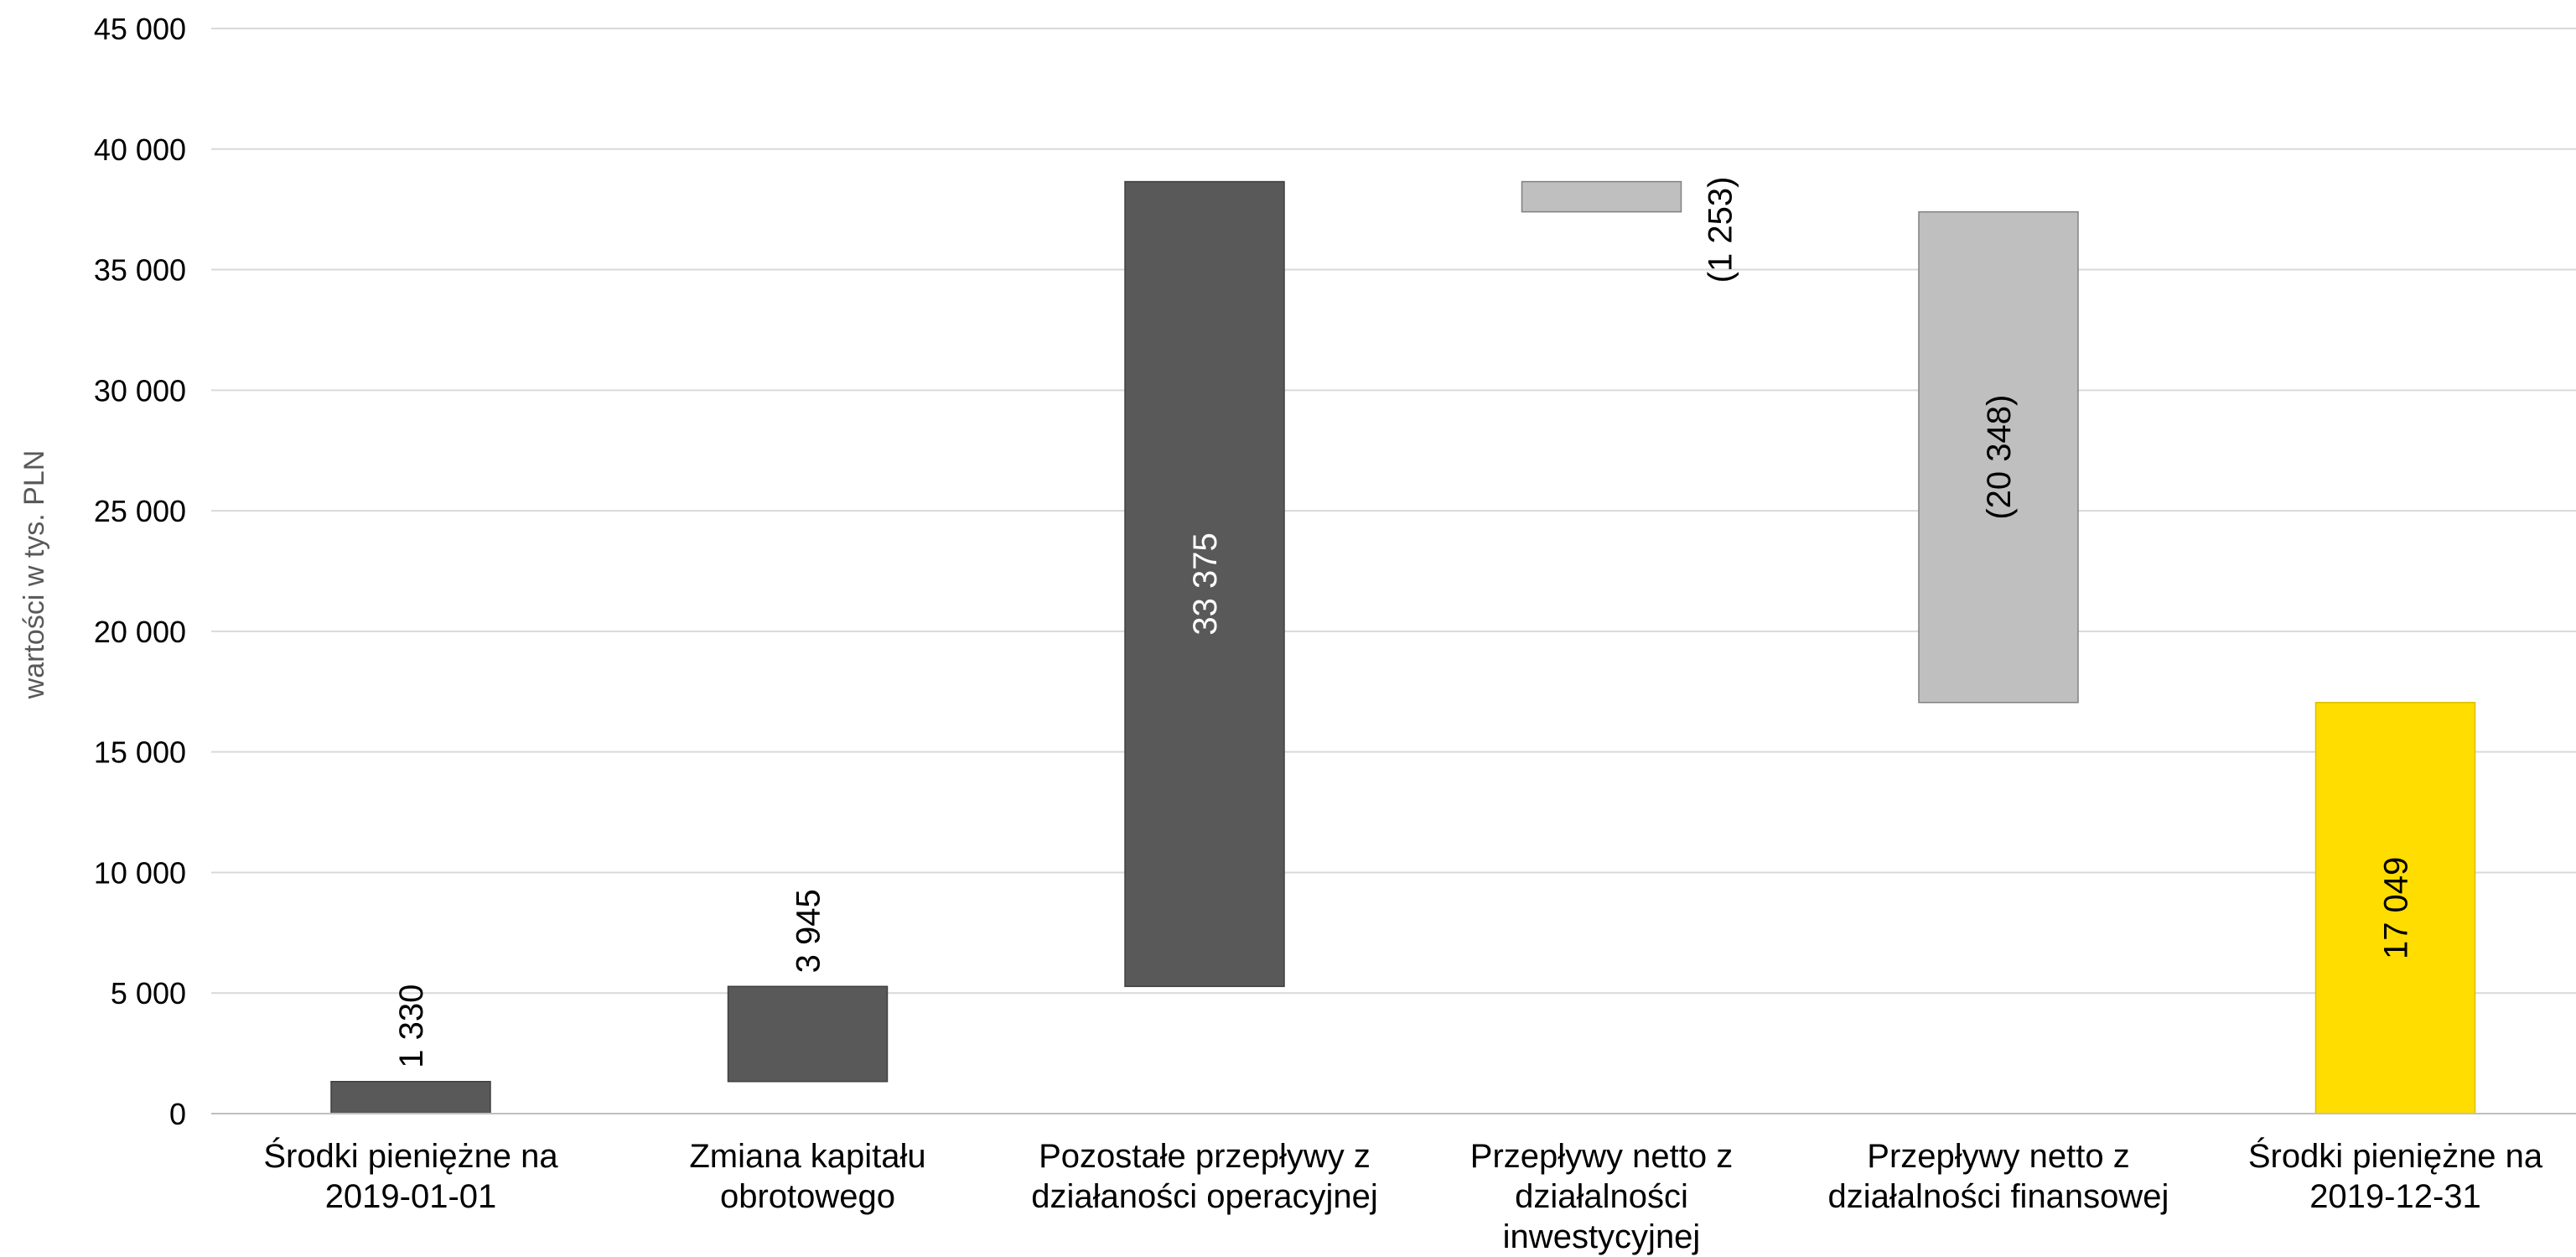 The image size is (2576, 1257). I want to click on y-tick-label: 40 000, so click(140, 149).